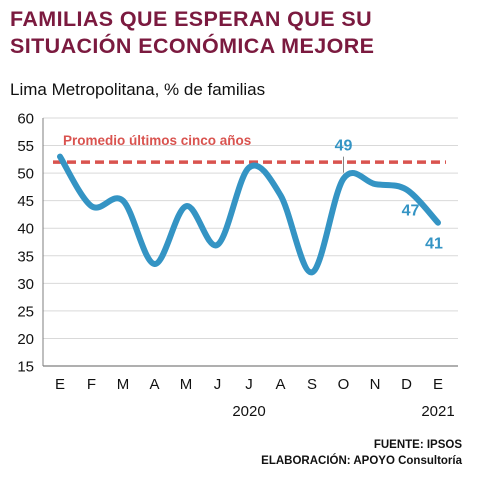 Image resolution: width=480 pixels, height=480 pixels. I want to click on y-tick-label: 40, so click(25, 229).